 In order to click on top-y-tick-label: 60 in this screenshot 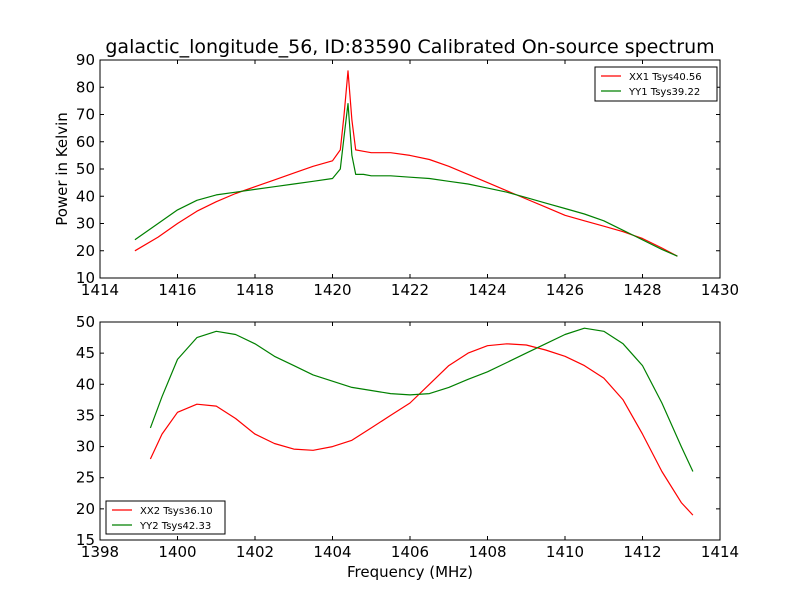, I will do `click(85, 142)`.